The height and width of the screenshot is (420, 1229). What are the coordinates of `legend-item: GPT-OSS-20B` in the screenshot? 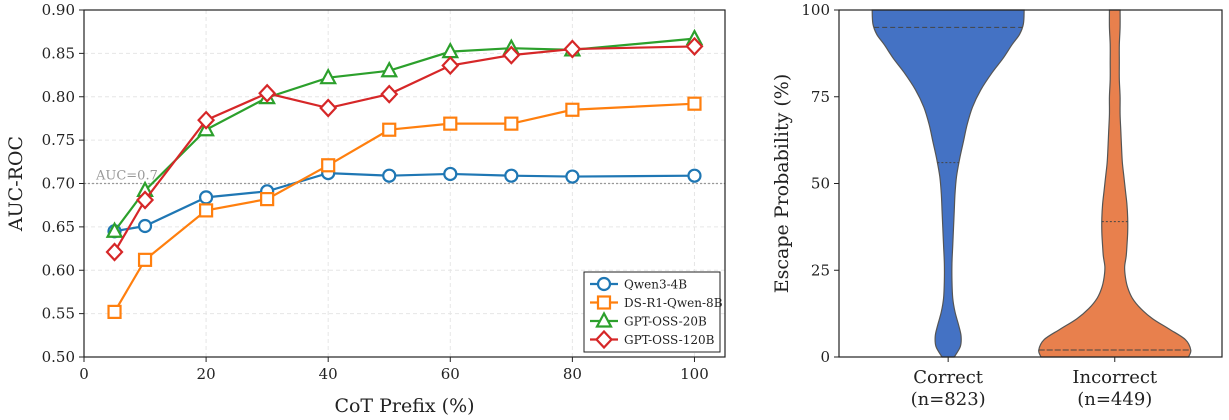 It's located at (648, 320).